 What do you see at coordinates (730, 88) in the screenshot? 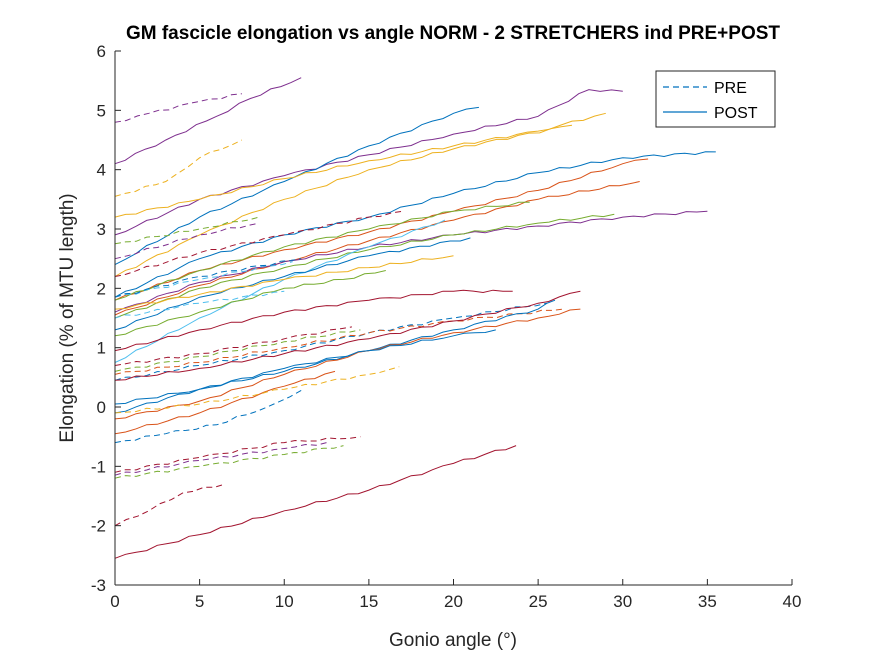
I see `legend-label-pre: PRE` at bounding box center [730, 88].